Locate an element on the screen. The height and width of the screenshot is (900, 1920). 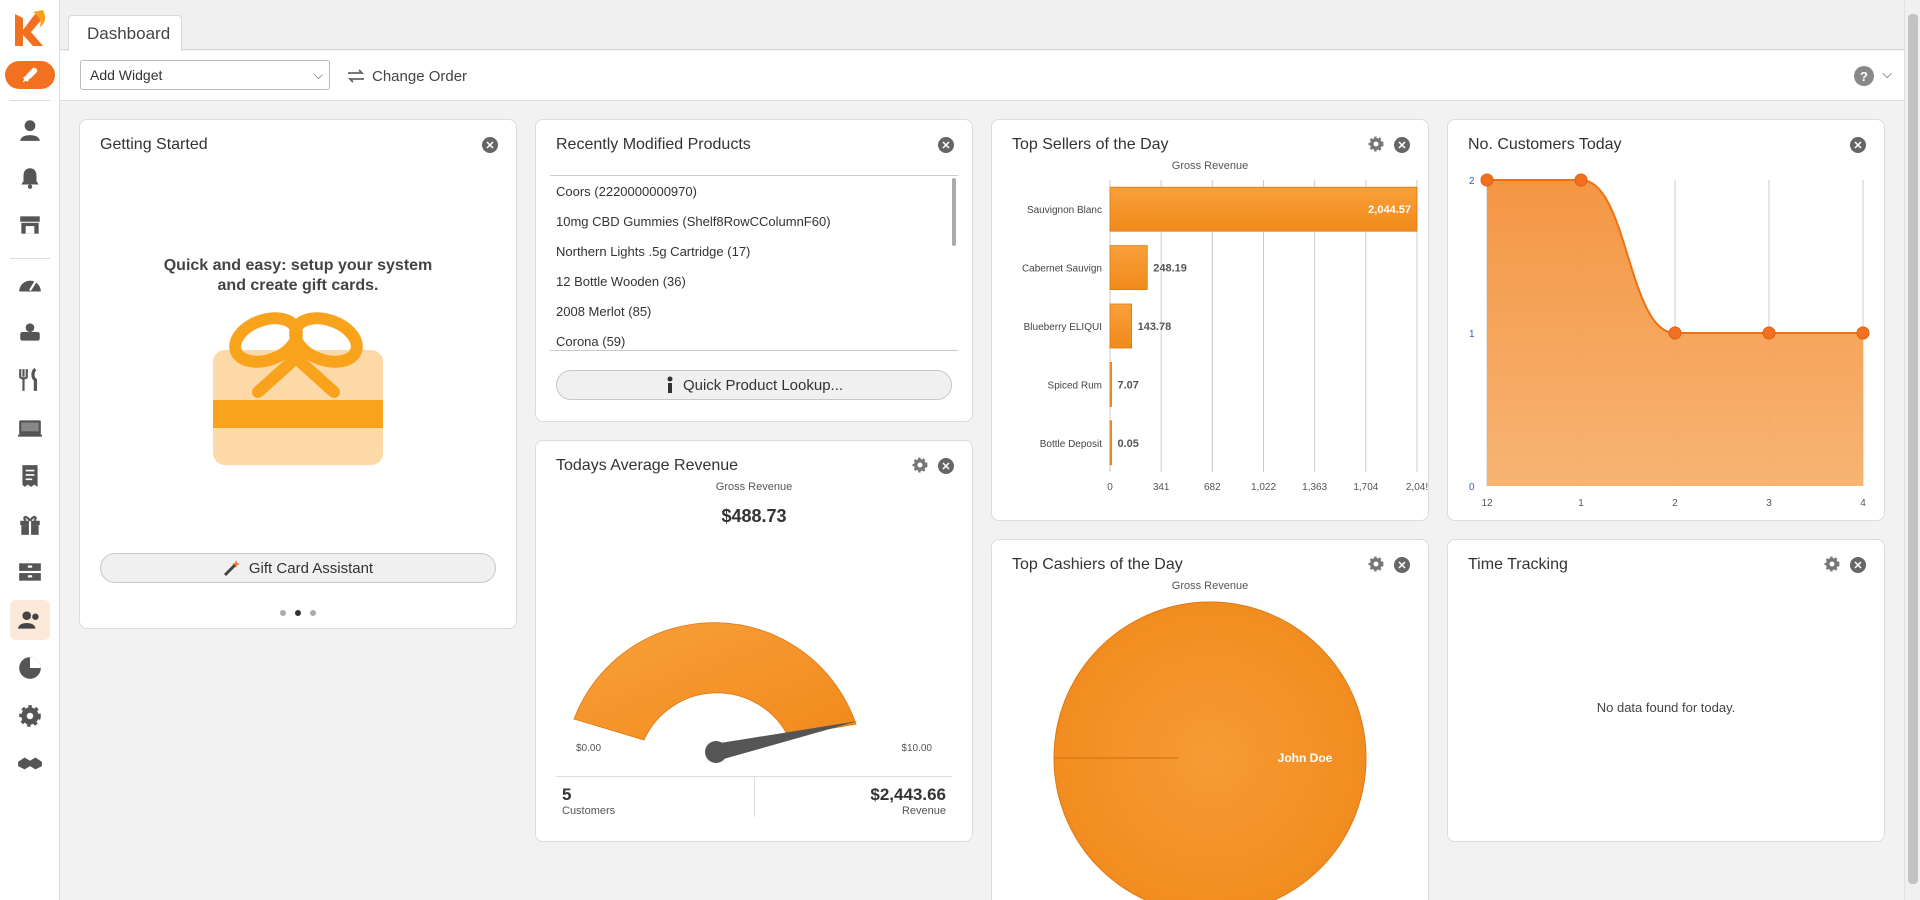
x-tick-label: 1,363 is located at coordinates (1314, 487).